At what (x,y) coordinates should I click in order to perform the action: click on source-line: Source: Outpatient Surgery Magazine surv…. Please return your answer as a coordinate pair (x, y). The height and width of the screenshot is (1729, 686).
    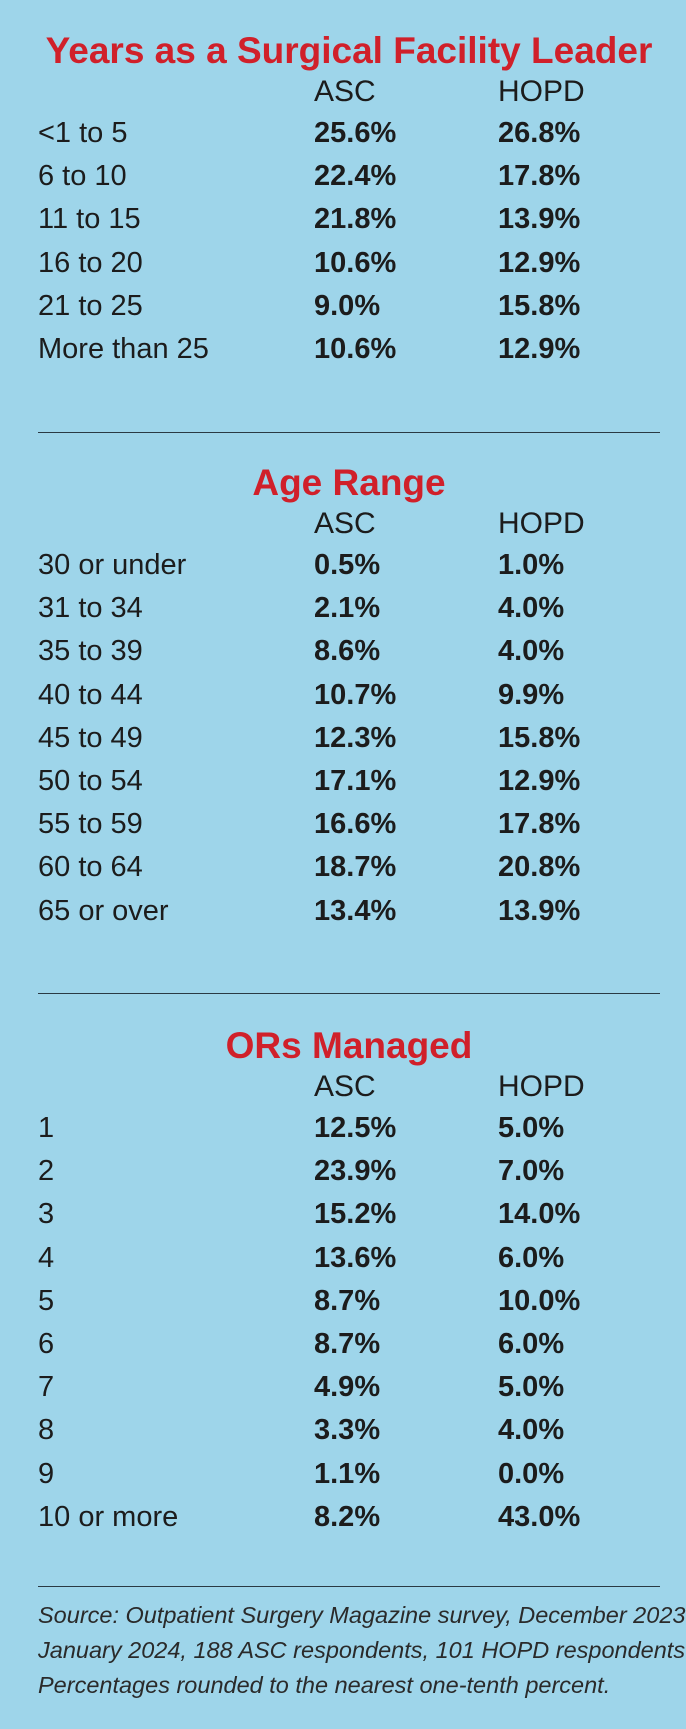
    Looking at the image, I should click on (362, 1615).